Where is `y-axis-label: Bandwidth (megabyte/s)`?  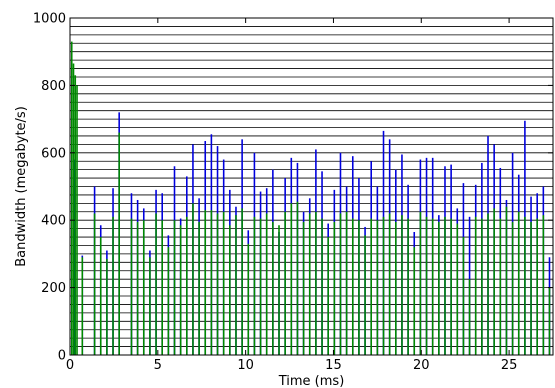
y-axis-label: Bandwidth (megabyte/s) is located at coordinates (21, 186).